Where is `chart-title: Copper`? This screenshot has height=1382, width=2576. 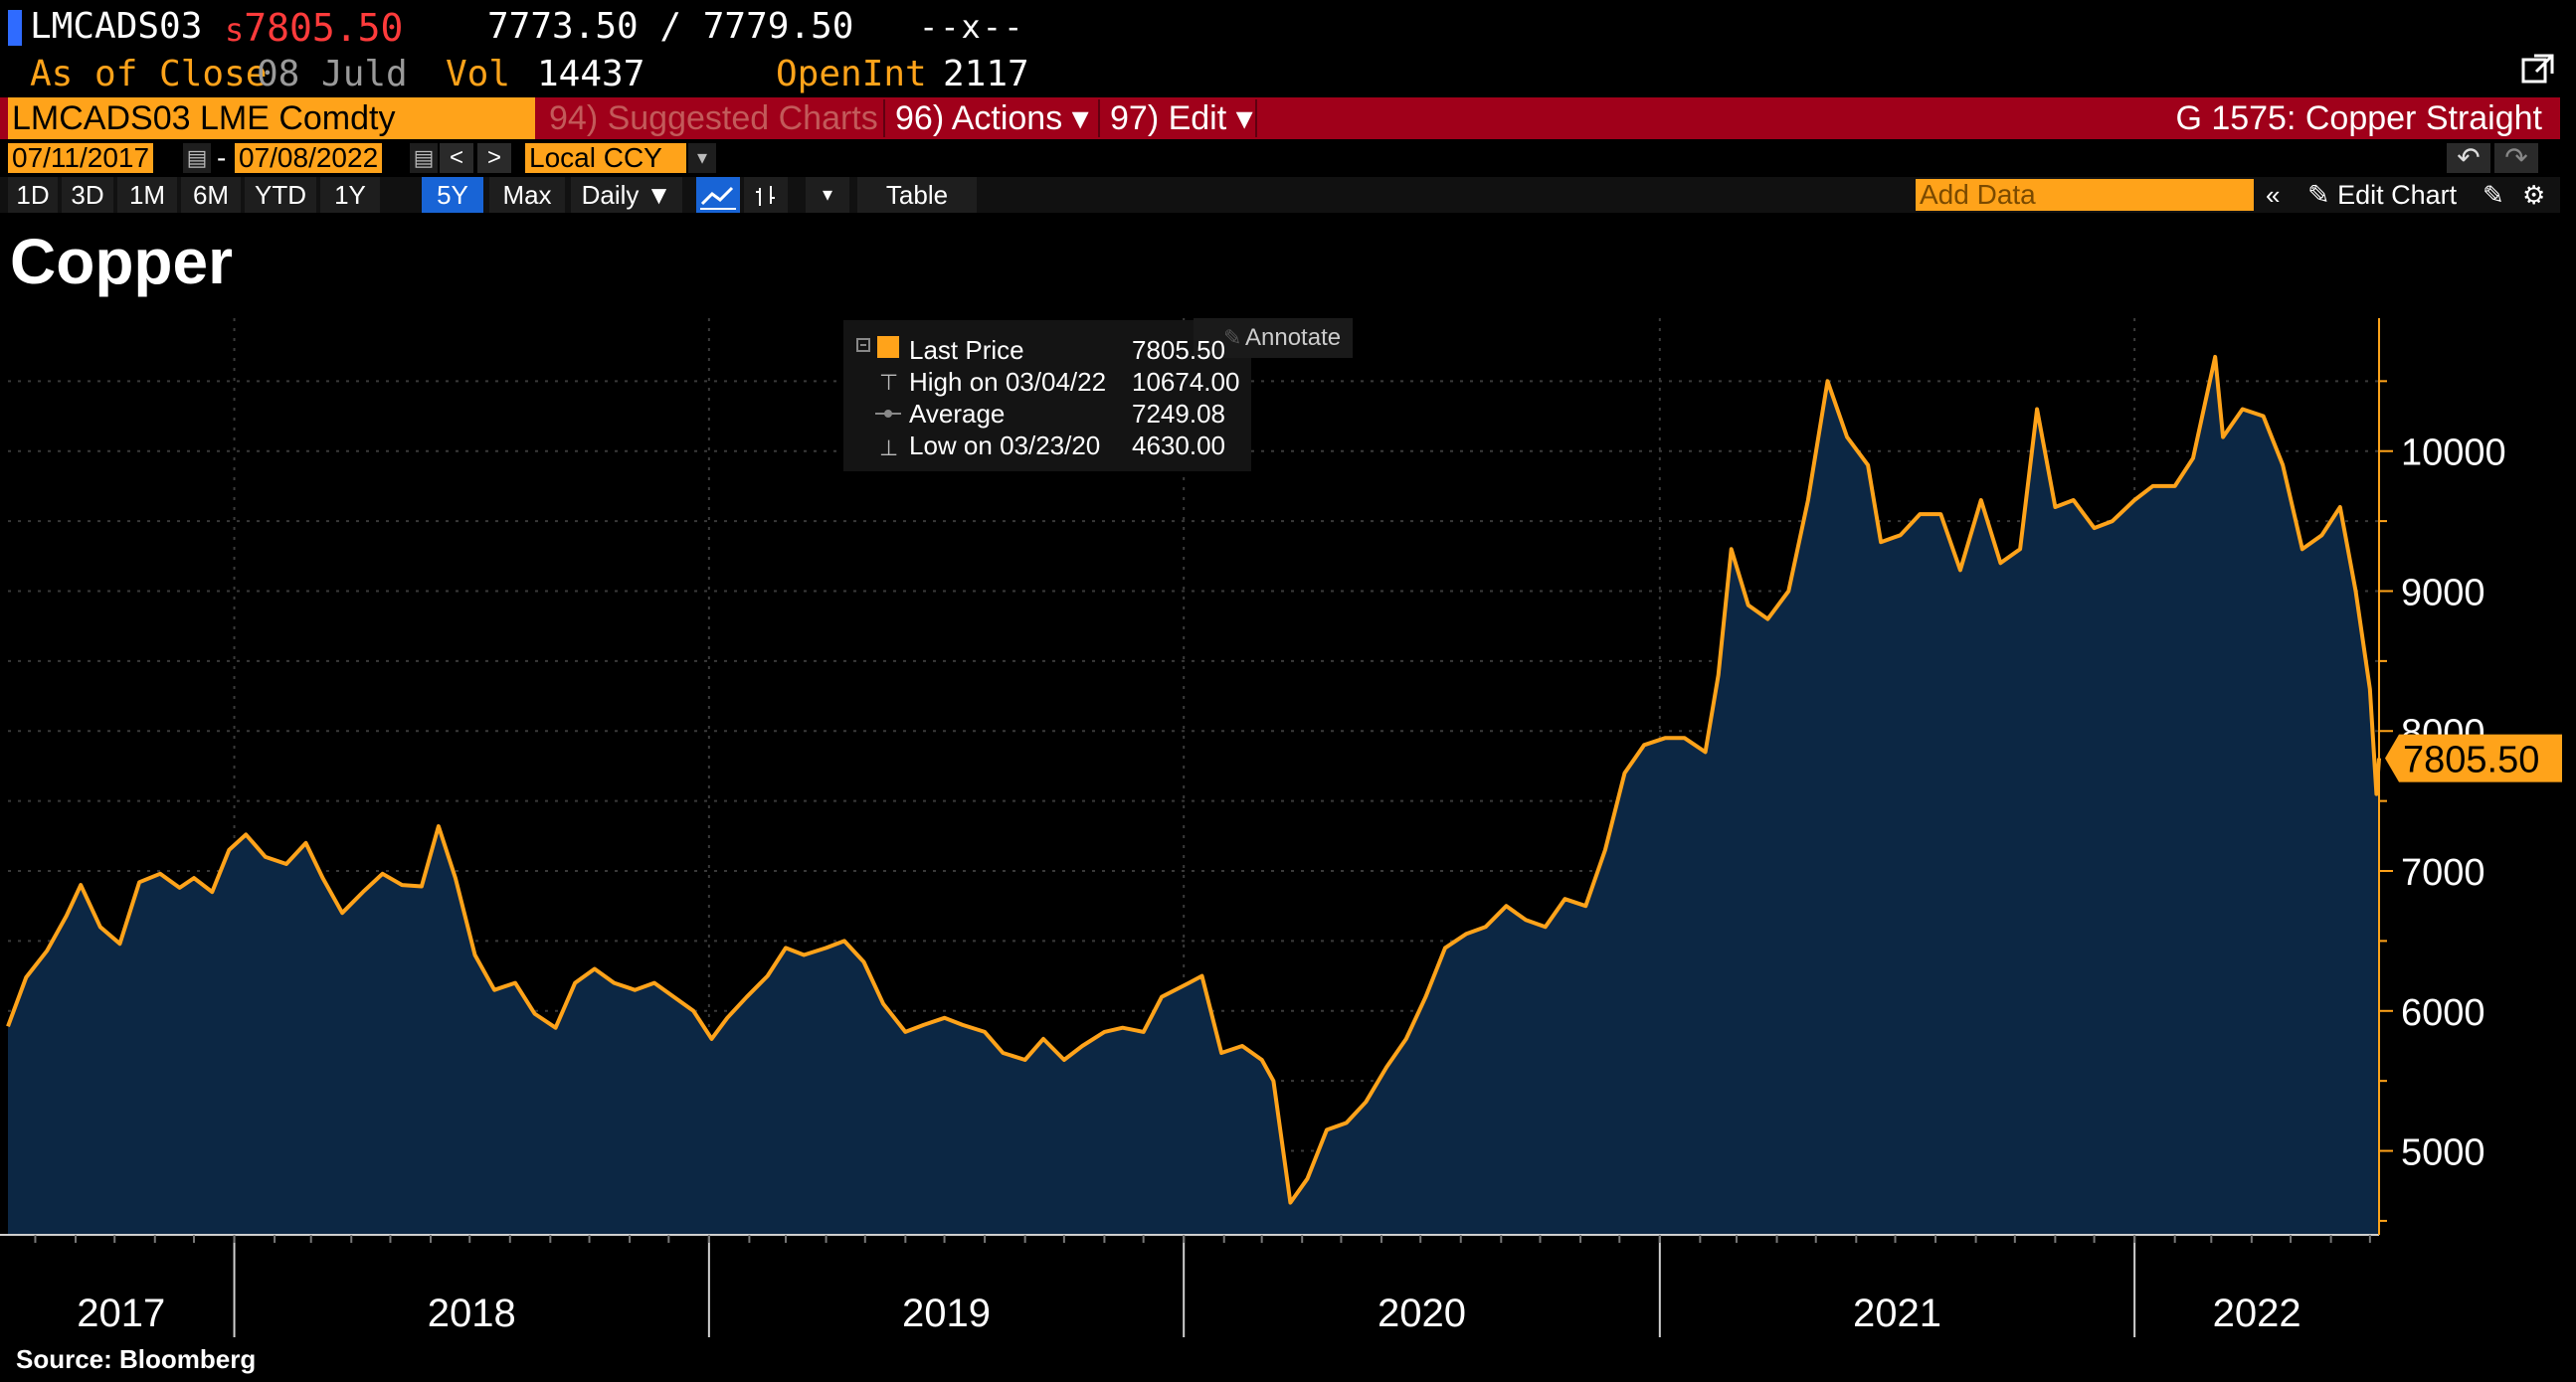 chart-title: Copper is located at coordinates (121, 261).